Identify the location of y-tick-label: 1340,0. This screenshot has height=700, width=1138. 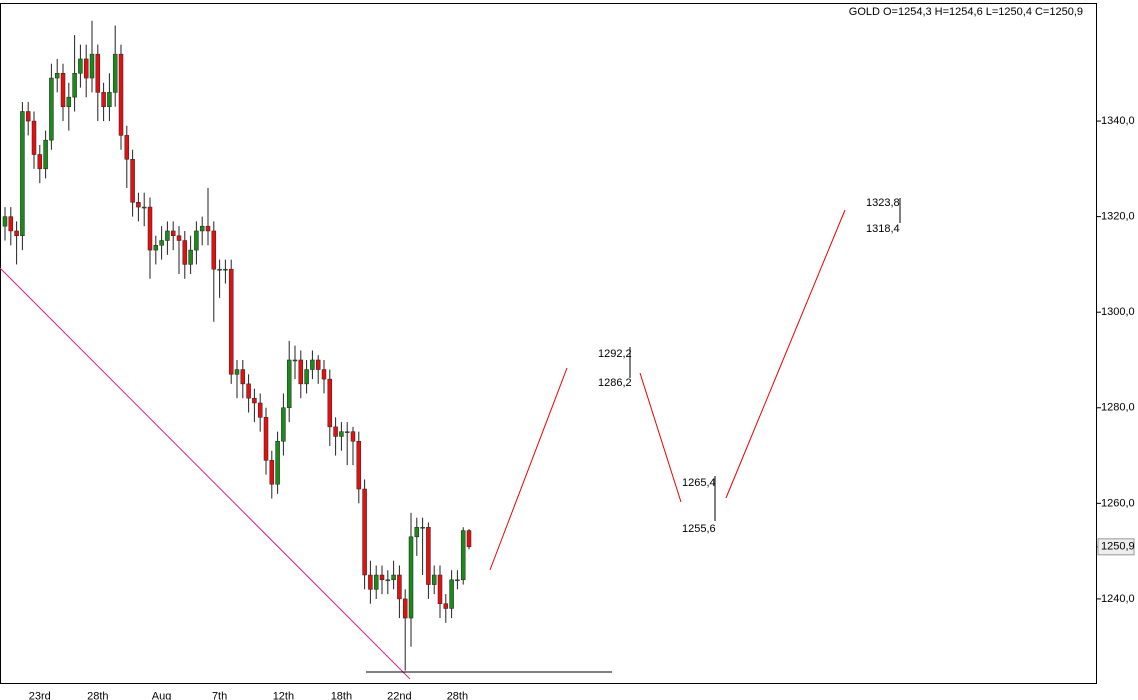
(1118, 121).